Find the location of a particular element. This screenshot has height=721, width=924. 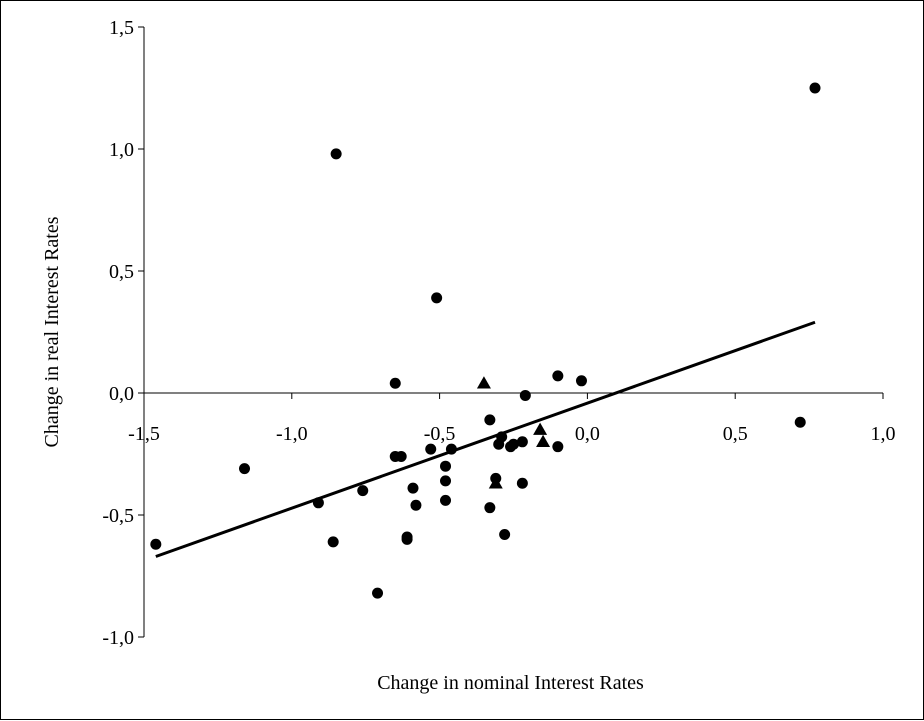

x-tick-label: -1,5 is located at coordinates (144, 434).